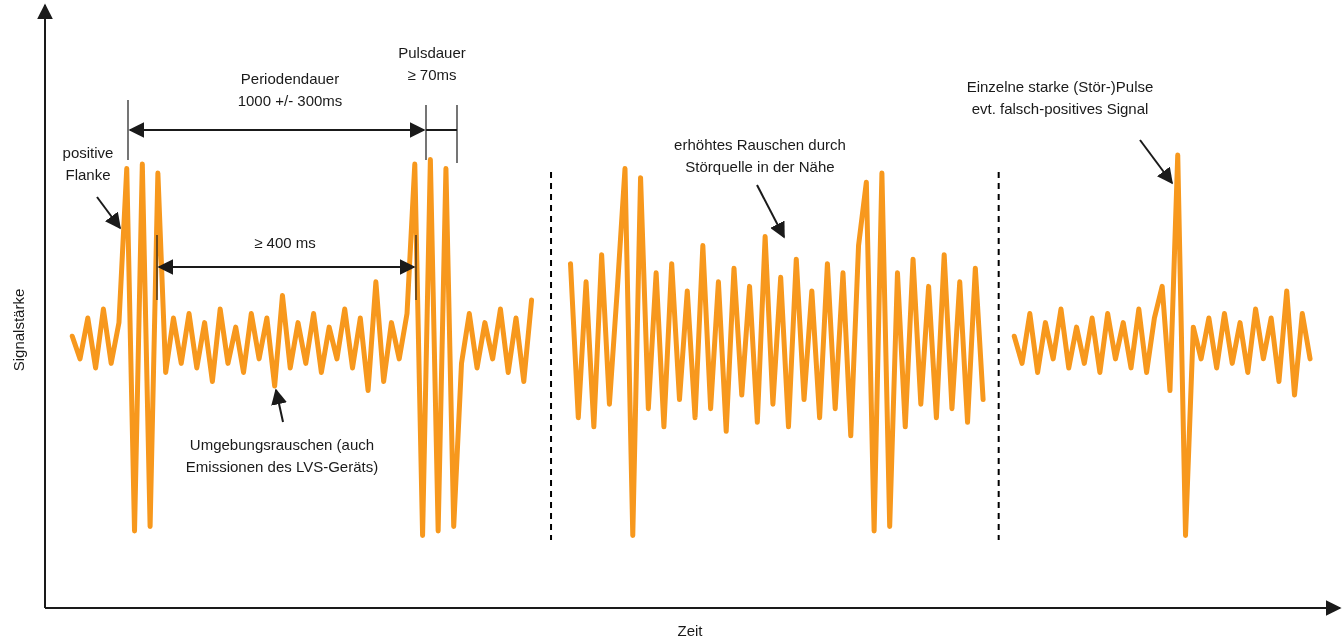 The width and height of the screenshot is (1342, 641). I want to click on annotation: positive Flanke, so click(88, 163).